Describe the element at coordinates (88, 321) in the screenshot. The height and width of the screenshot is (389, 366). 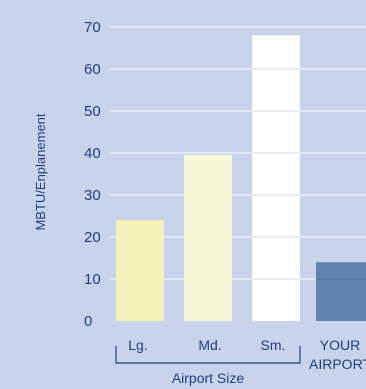
I see `y-tick-label: 0` at that location.